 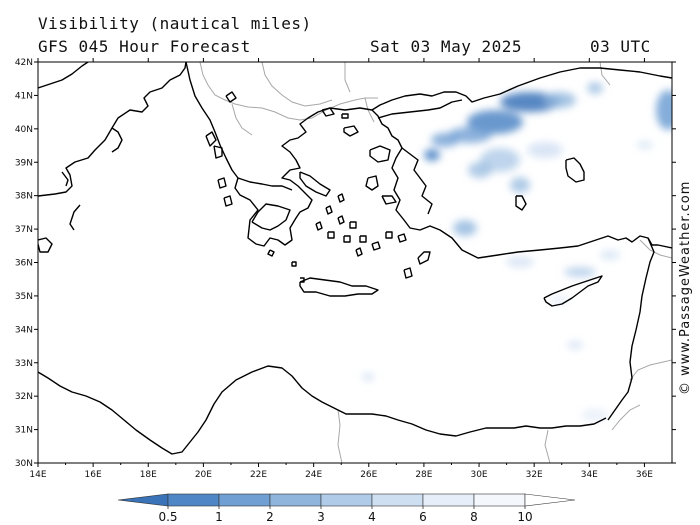 I want to click on lon-label: 14E, so click(x=37, y=475).